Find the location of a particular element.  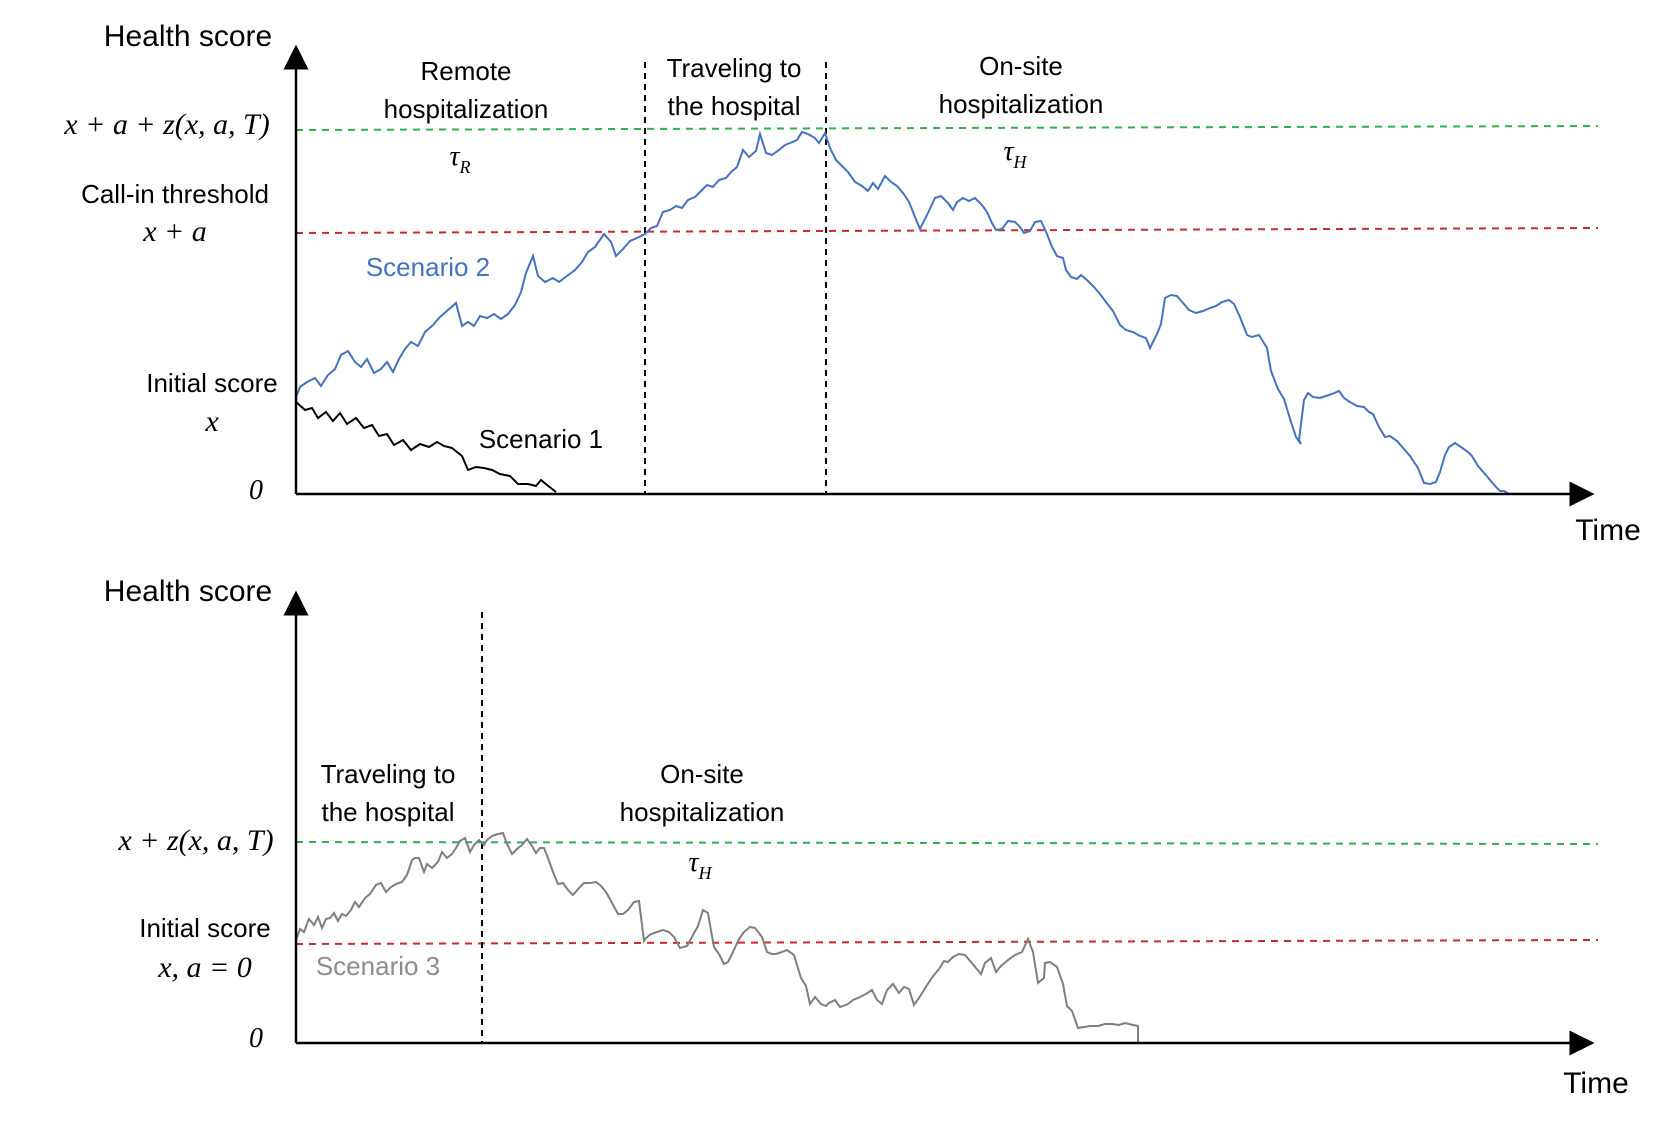

scenario-3-label: Scenario 3 is located at coordinates (378, 966).